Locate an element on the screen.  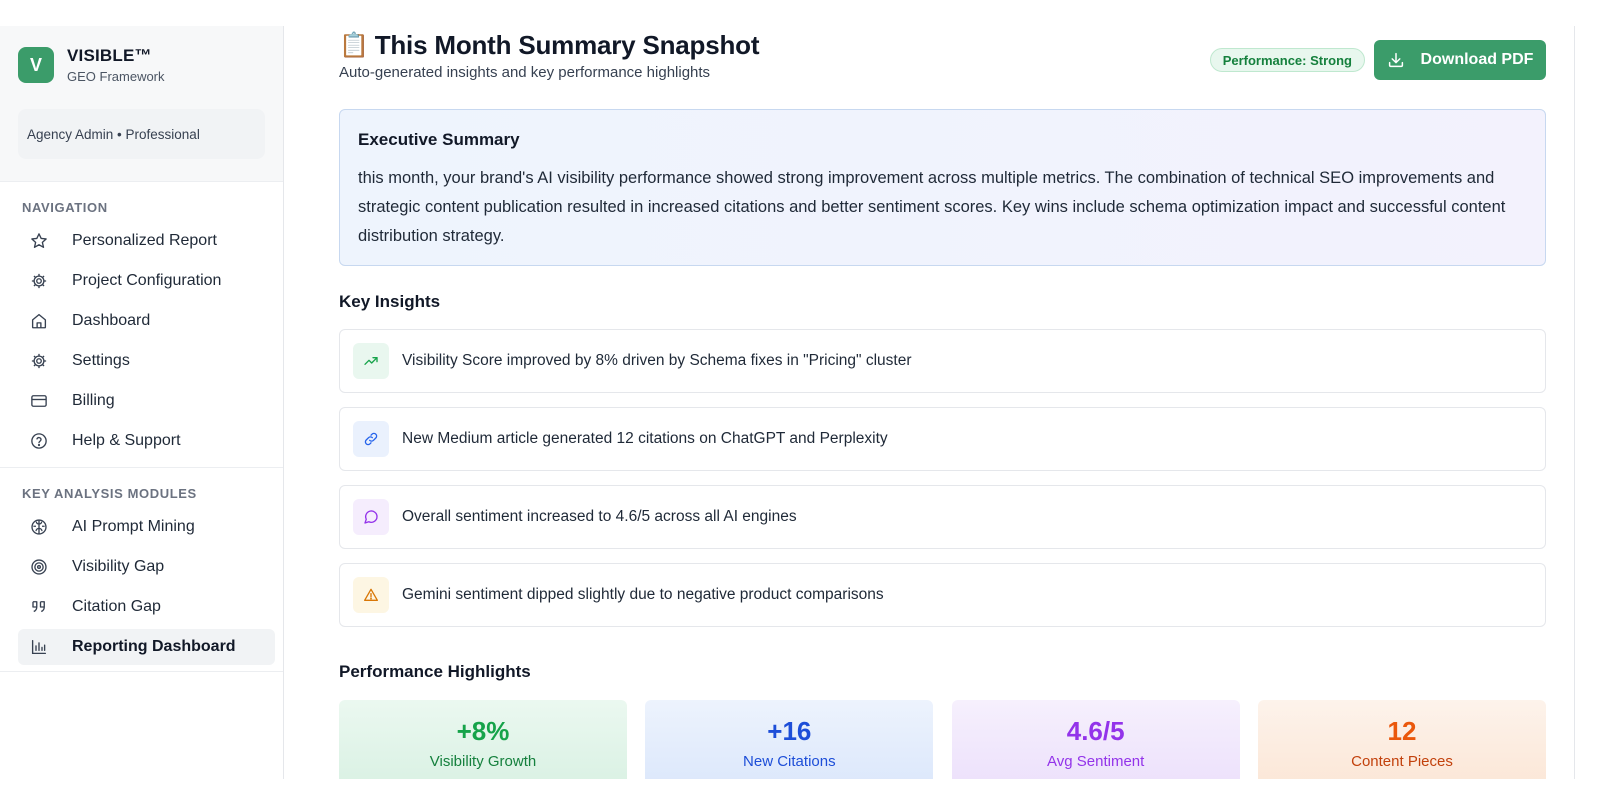
stat-label: Avg Sentiment is located at coordinates (1096, 761).